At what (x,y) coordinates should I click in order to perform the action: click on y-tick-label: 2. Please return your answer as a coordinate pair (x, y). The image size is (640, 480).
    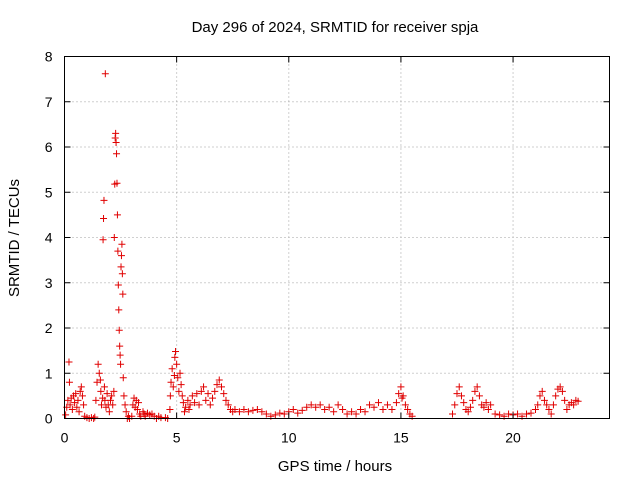
    Looking at the image, I should click on (49, 328).